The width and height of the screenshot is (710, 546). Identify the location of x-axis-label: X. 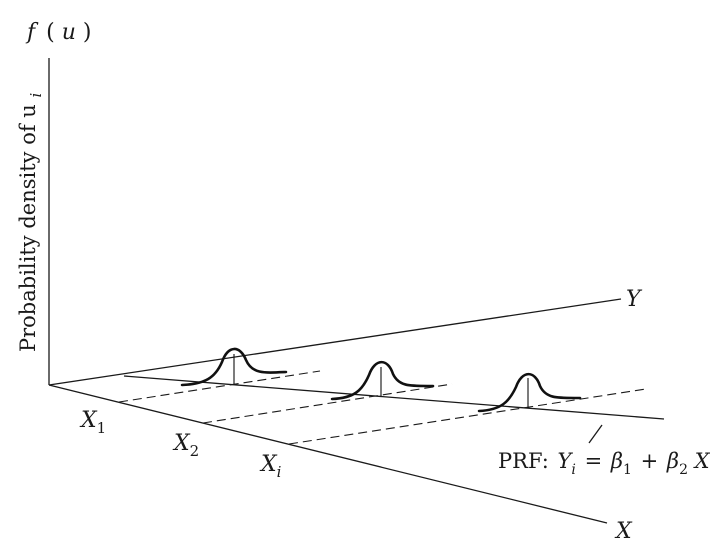
(623, 531).